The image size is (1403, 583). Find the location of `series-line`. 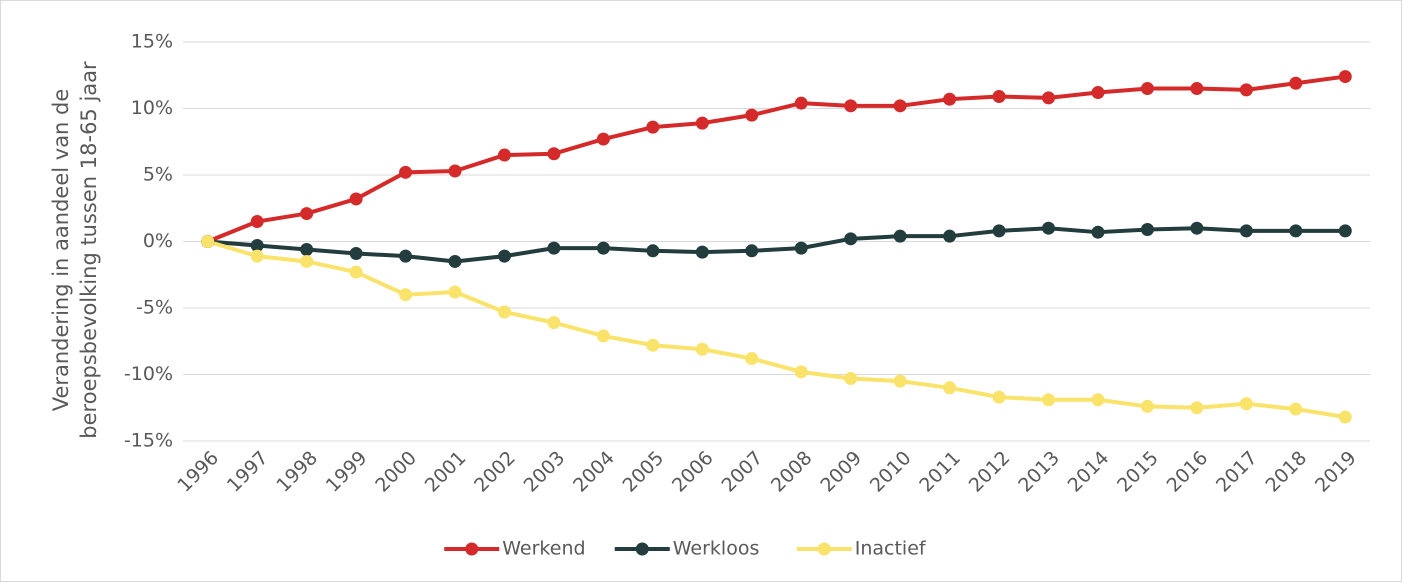

series-line is located at coordinates (776, 245).